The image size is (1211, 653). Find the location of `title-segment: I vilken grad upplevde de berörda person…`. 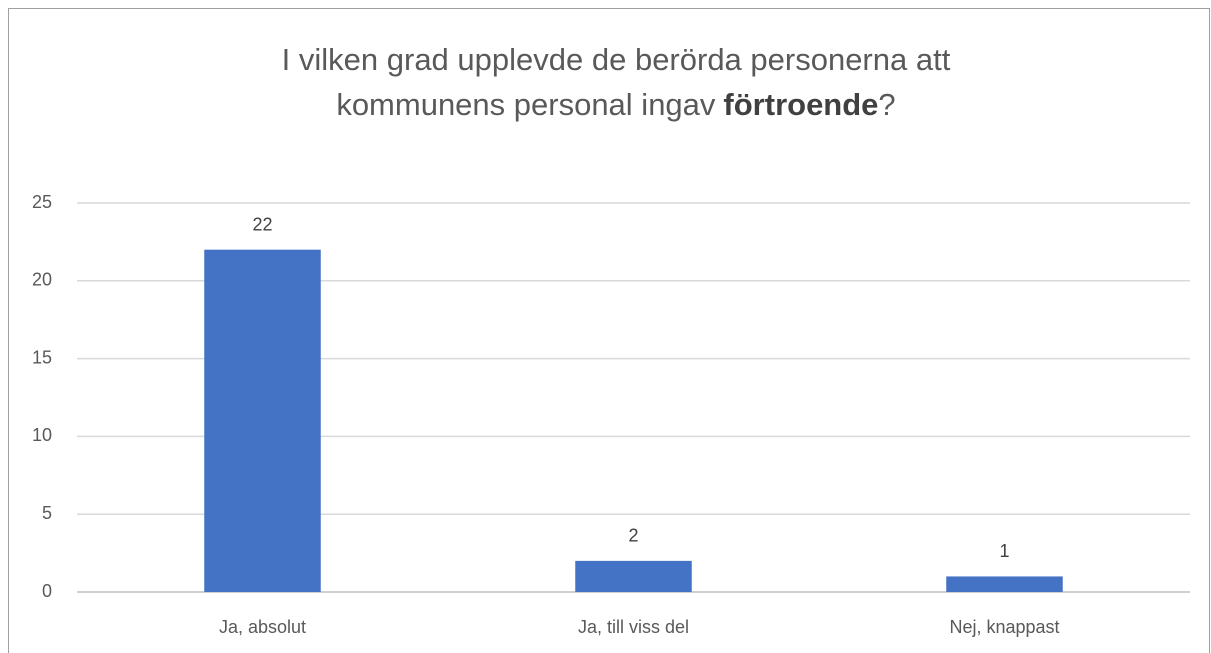

title-segment: I vilken grad upplevde de berörda person… is located at coordinates (616, 59).